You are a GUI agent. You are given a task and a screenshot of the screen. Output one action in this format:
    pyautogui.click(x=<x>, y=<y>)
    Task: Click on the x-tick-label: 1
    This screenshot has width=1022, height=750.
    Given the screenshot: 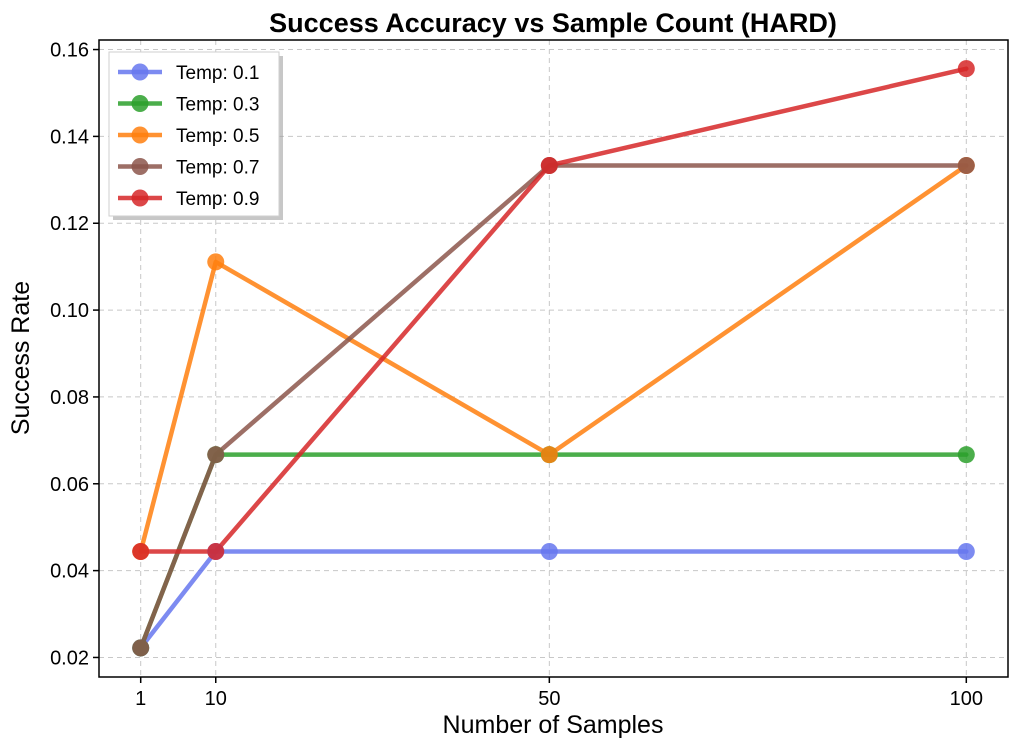 What is the action you would take?
    pyautogui.click(x=140, y=699)
    